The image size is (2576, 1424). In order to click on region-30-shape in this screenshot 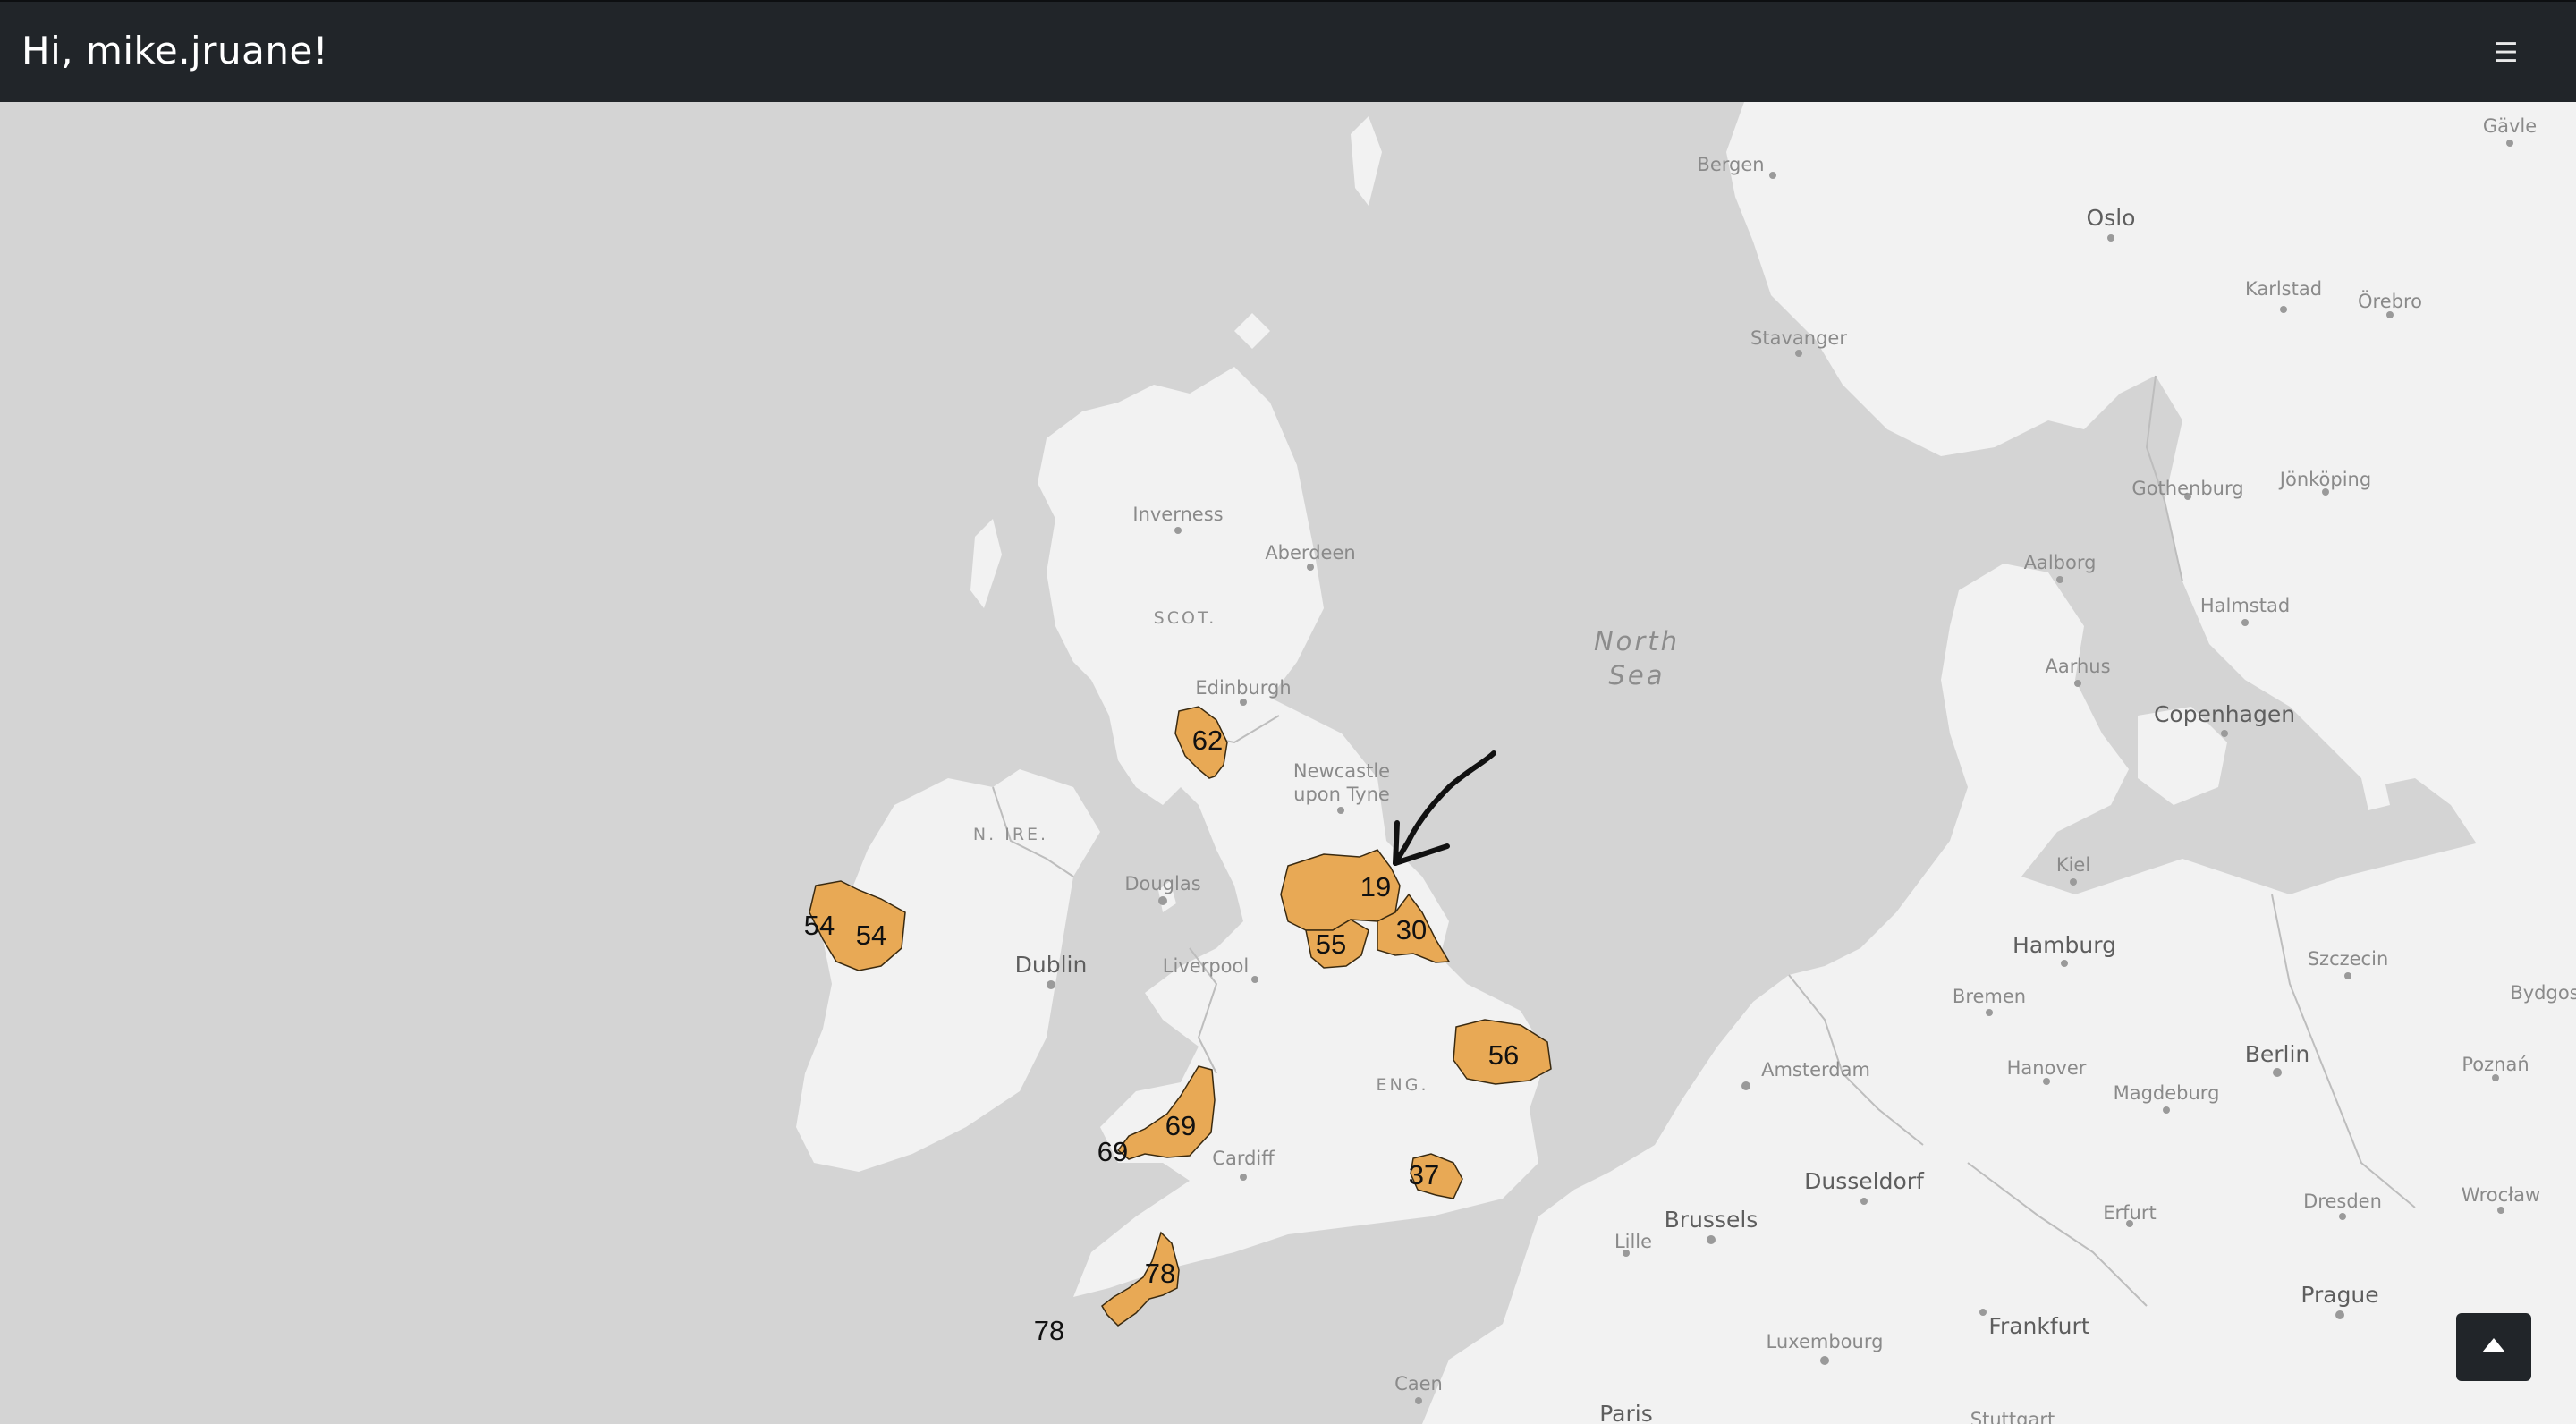, I will do `click(1414, 928)`.